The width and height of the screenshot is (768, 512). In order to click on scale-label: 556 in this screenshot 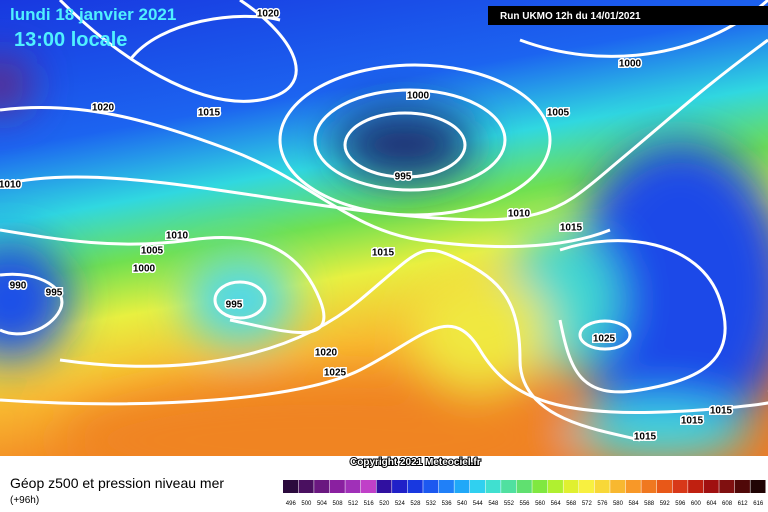, I will do `click(524, 504)`.